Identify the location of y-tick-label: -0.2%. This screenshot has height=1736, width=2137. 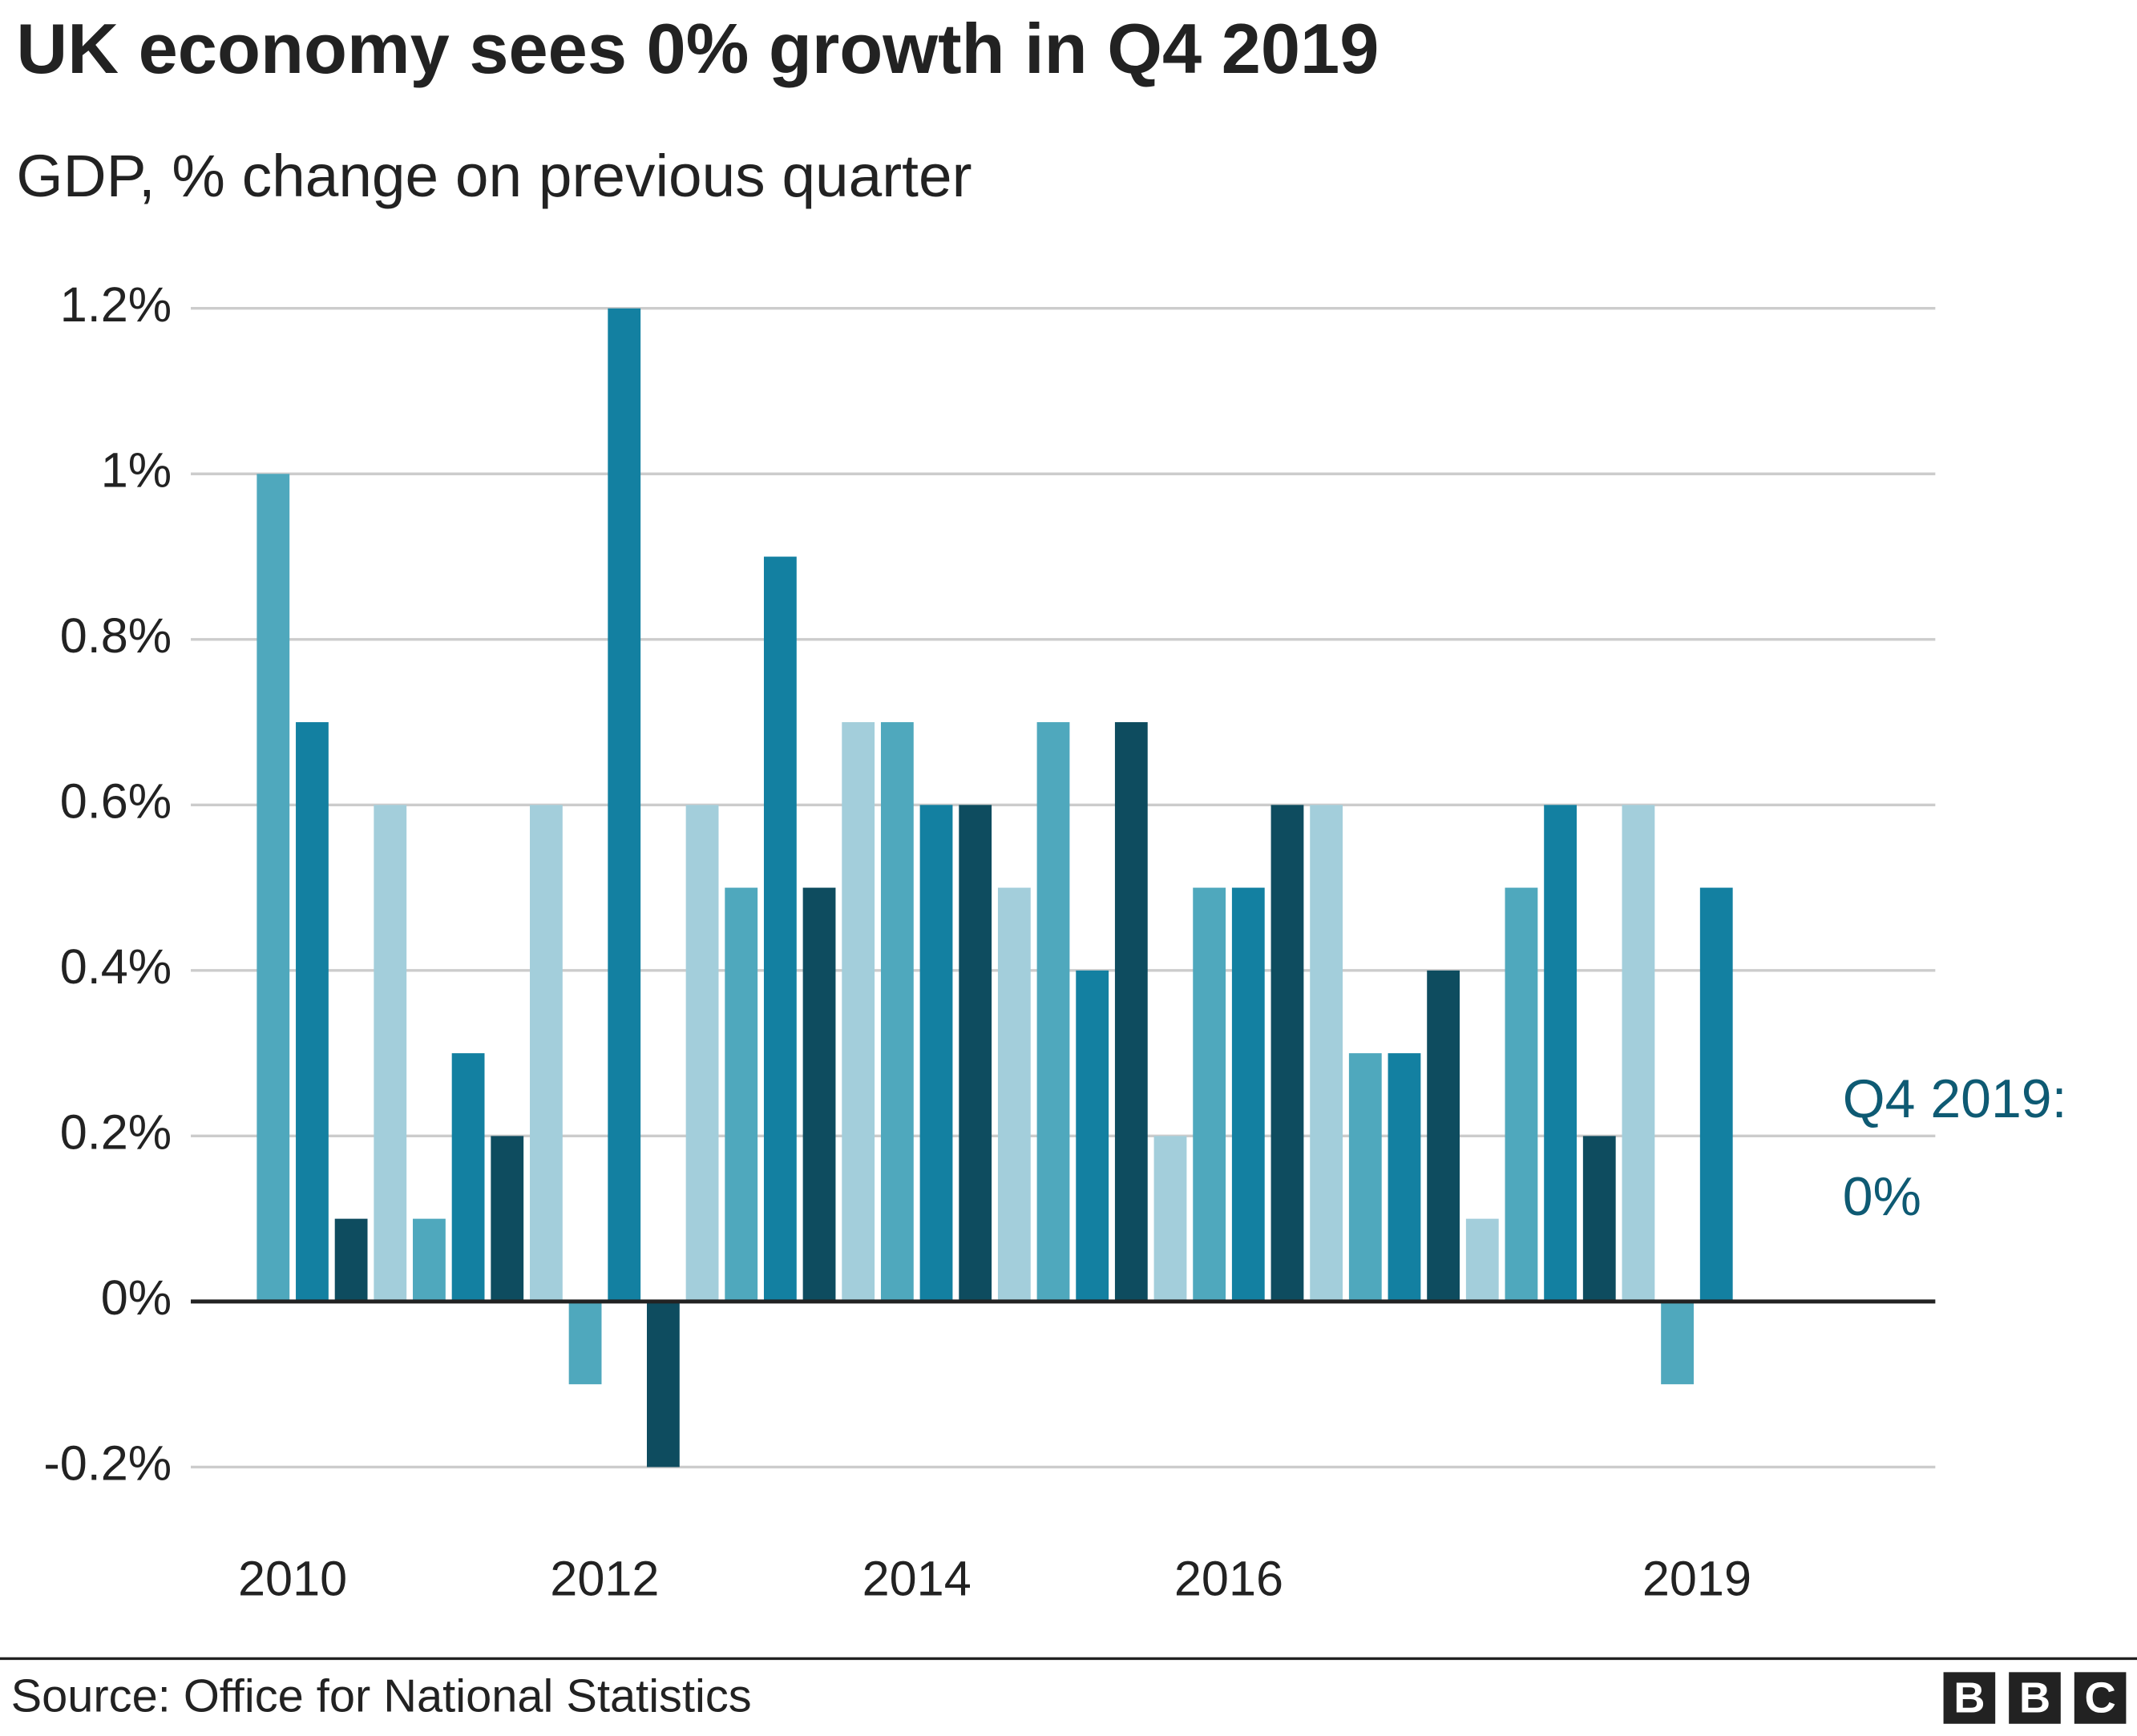
(108, 1463).